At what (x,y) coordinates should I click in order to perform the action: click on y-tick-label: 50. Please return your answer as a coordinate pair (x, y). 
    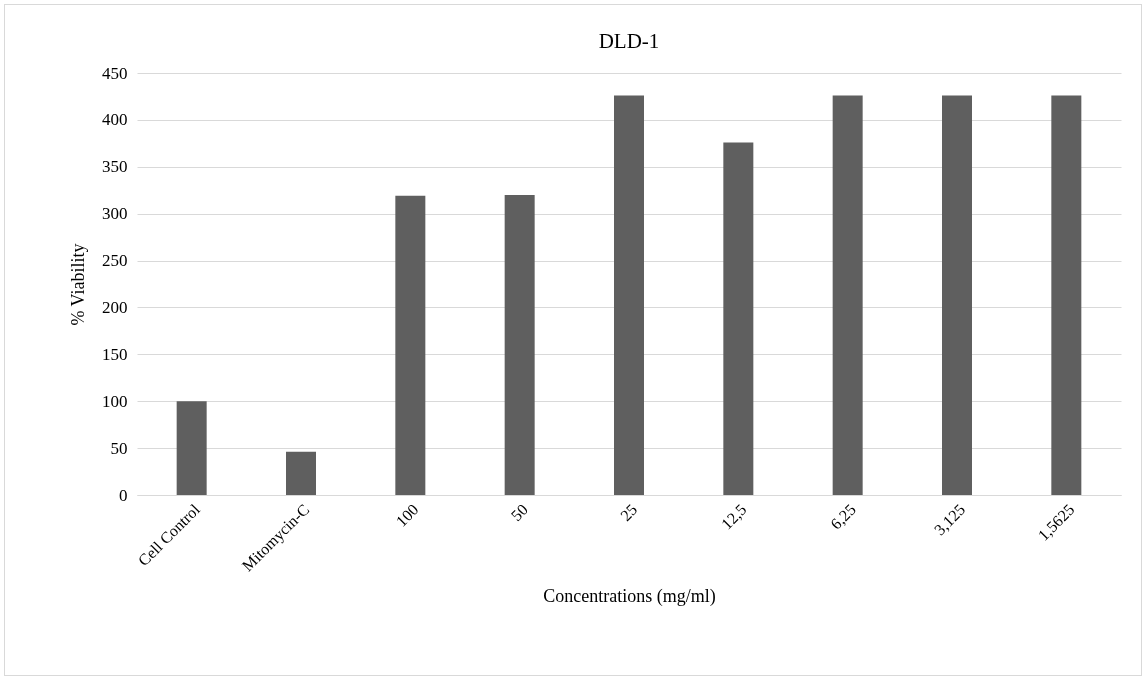
    Looking at the image, I should click on (119, 448).